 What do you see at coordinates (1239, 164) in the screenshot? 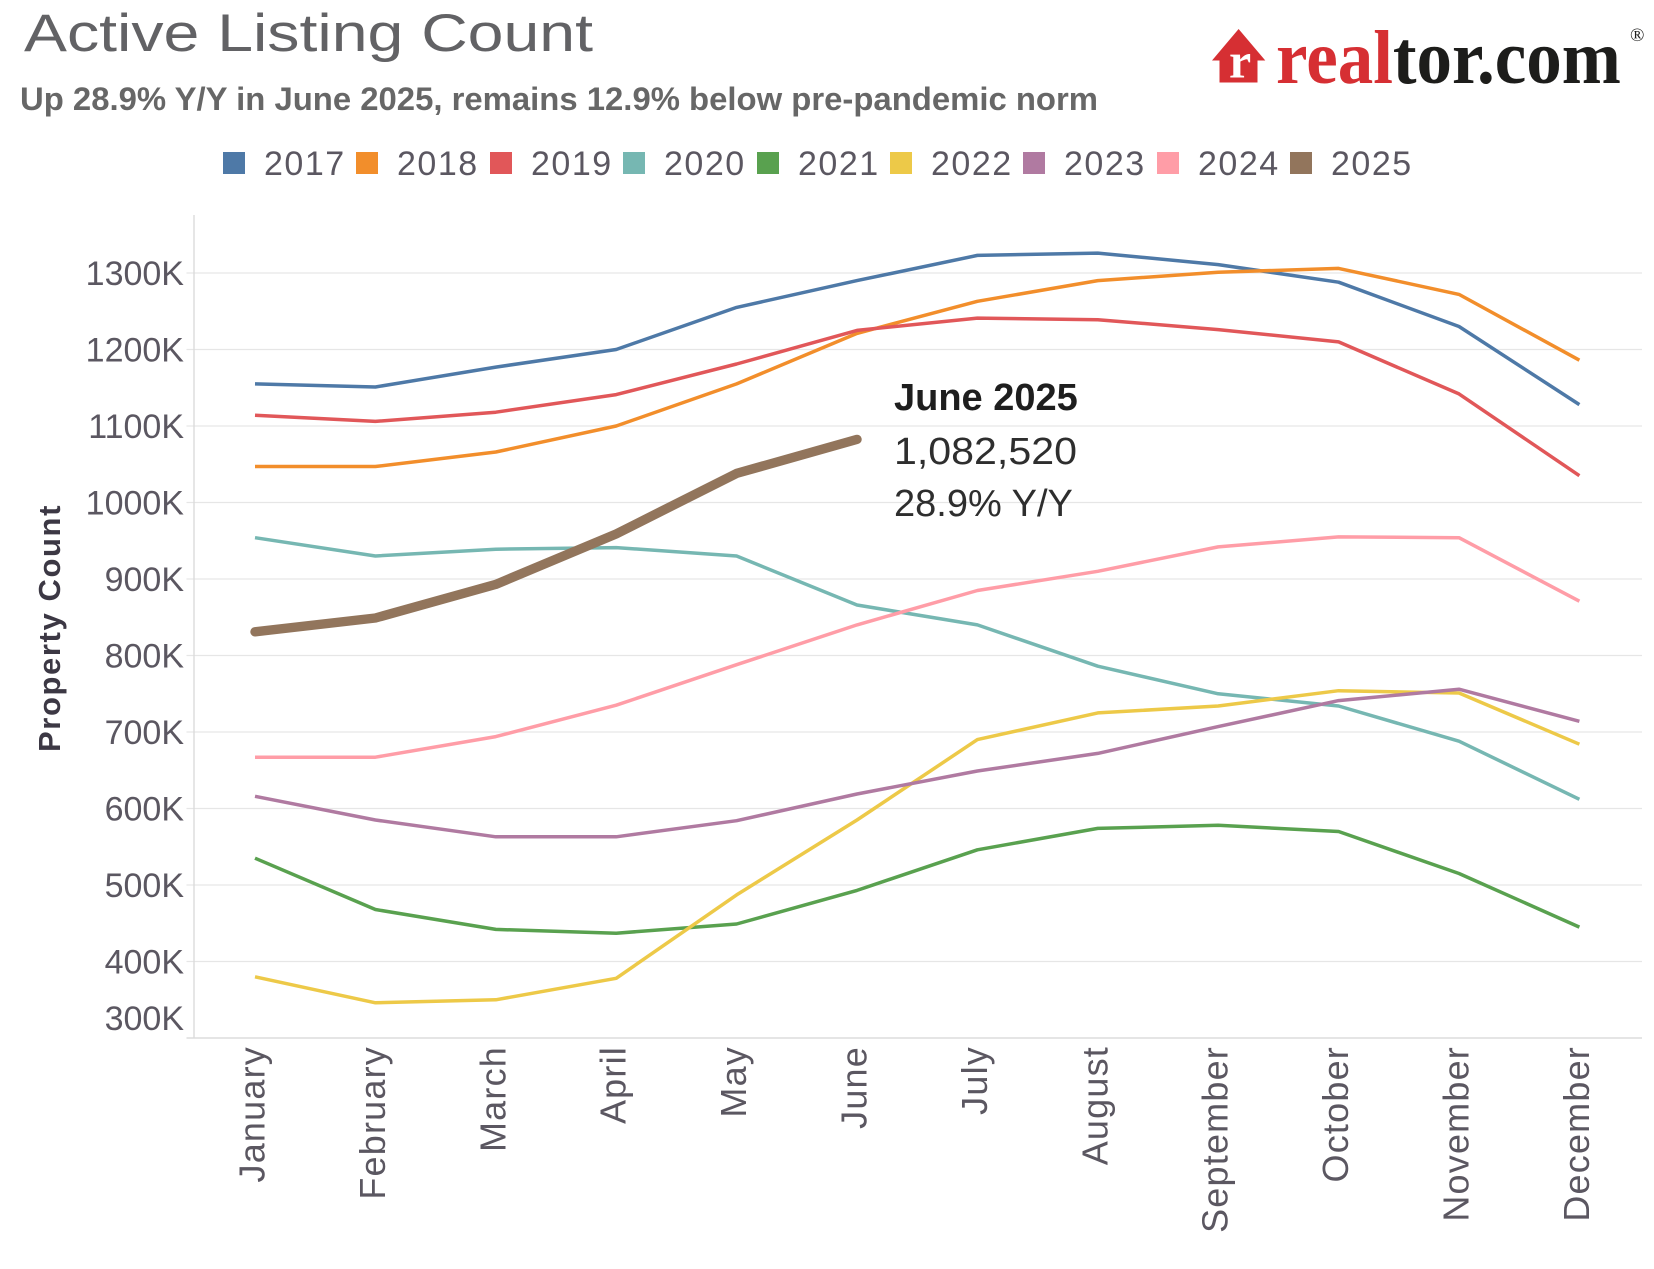
I see `svg-text: 2024` at bounding box center [1239, 164].